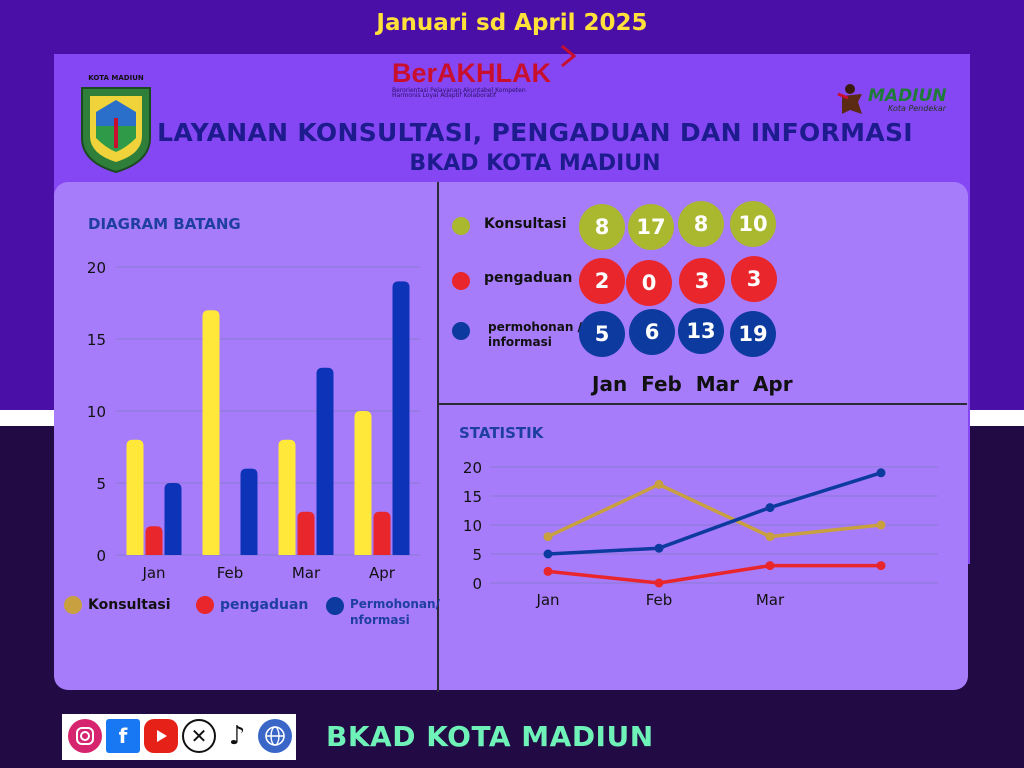  Describe the element at coordinates (444, 95) in the screenshot. I see `berakhlak-tagline-2: Harmonis Loyal Adaptif Kolaboratif` at that location.